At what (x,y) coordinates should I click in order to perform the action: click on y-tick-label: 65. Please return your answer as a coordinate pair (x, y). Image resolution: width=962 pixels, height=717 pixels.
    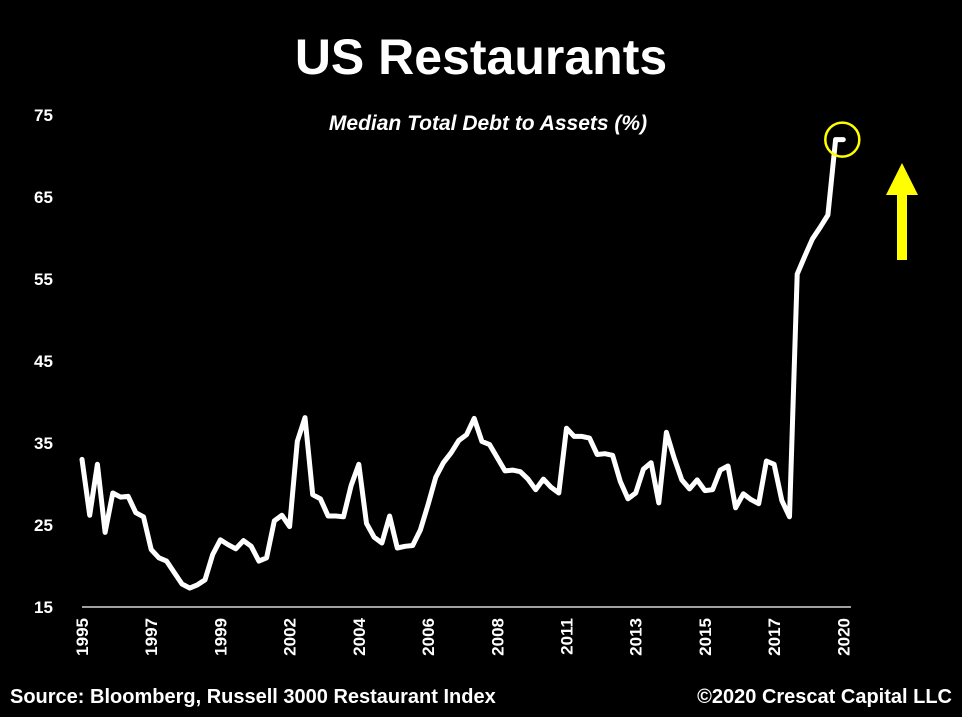
    Looking at the image, I should click on (43, 197).